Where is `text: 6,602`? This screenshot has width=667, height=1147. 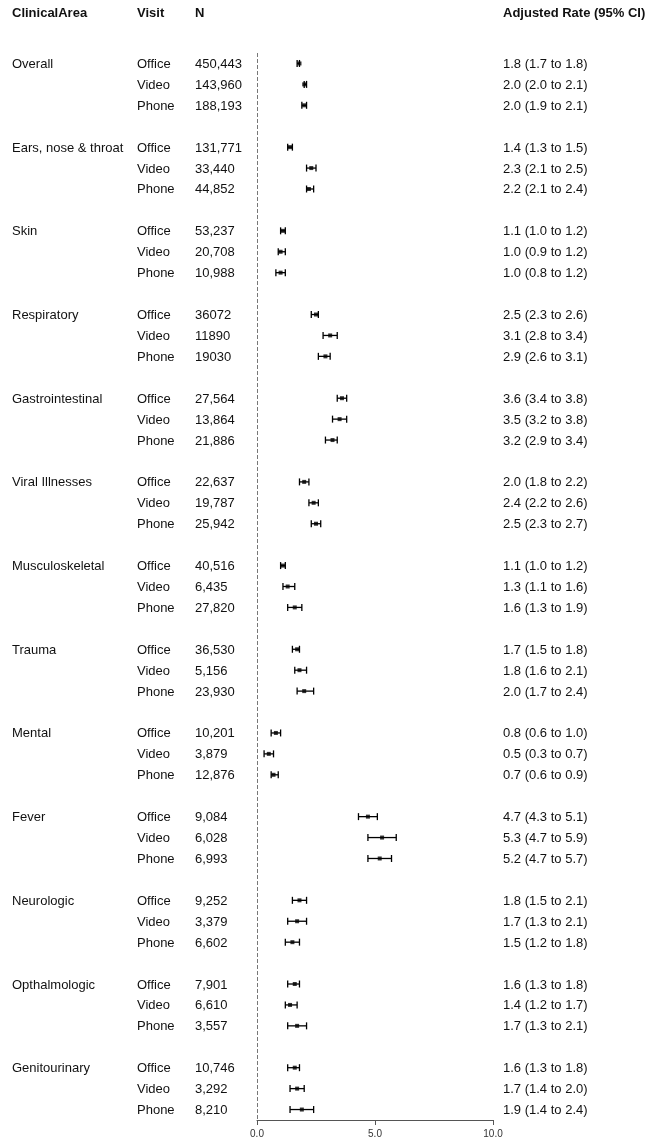
text: 6,602 is located at coordinates (211, 942).